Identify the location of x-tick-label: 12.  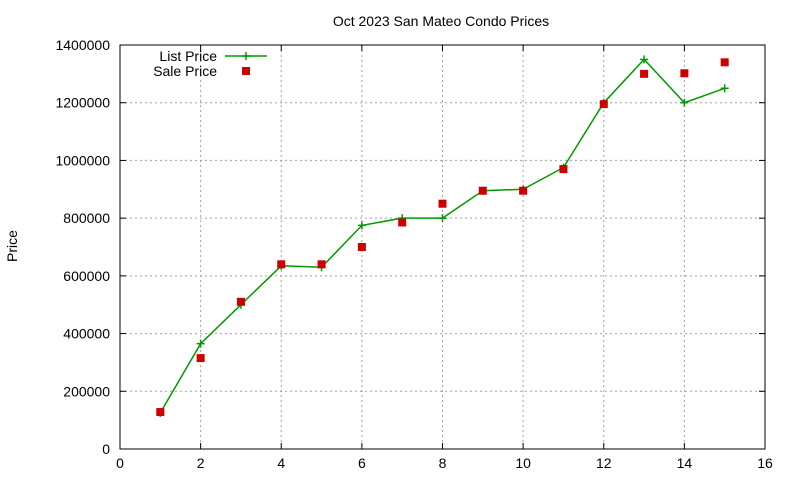
(604, 463).